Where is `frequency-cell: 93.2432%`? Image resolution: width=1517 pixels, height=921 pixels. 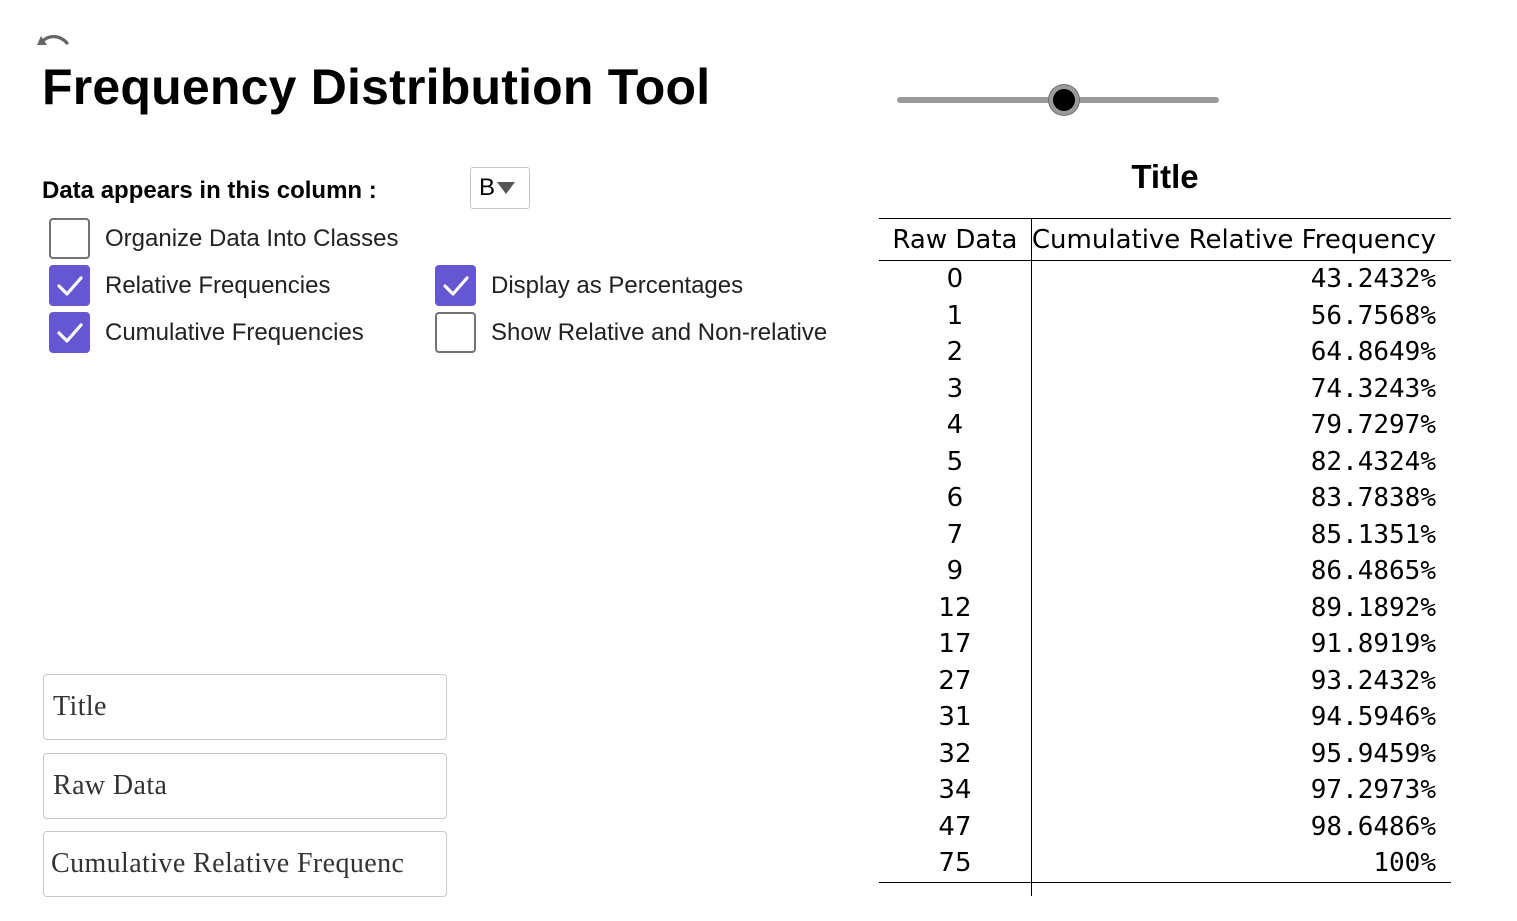 frequency-cell: 93.2432% is located at coordinates (1373, 680).